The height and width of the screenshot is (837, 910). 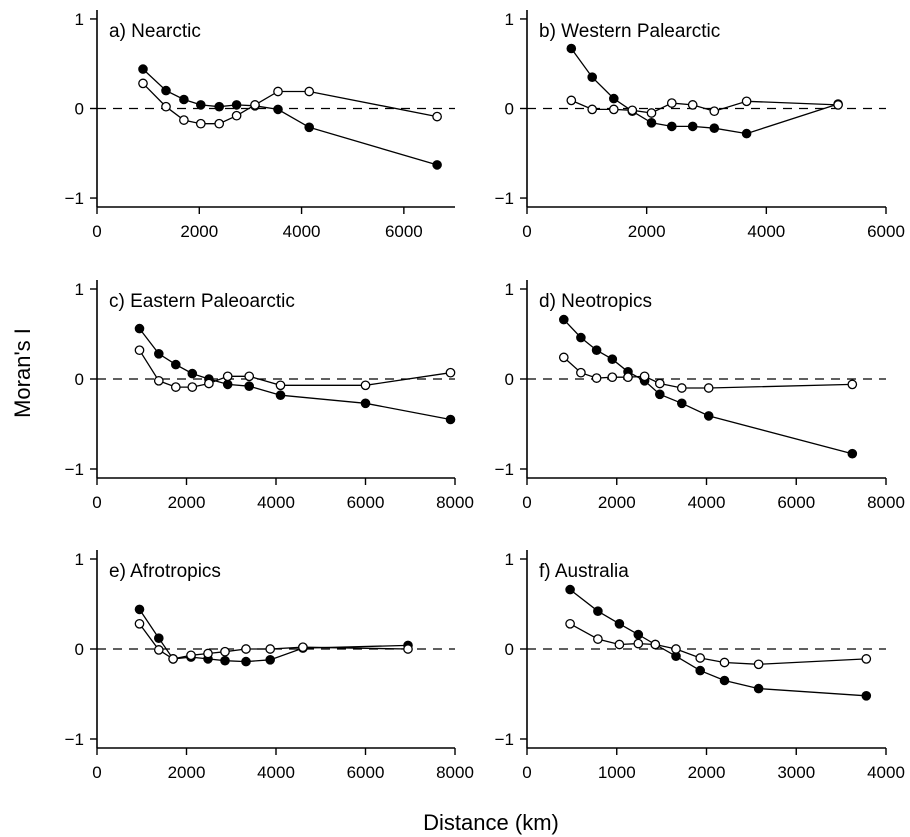 What do you see at coordinates (796, 772) in the screenshot?
I see `x-tick-label: 3000` at bounding box center [796, 772].